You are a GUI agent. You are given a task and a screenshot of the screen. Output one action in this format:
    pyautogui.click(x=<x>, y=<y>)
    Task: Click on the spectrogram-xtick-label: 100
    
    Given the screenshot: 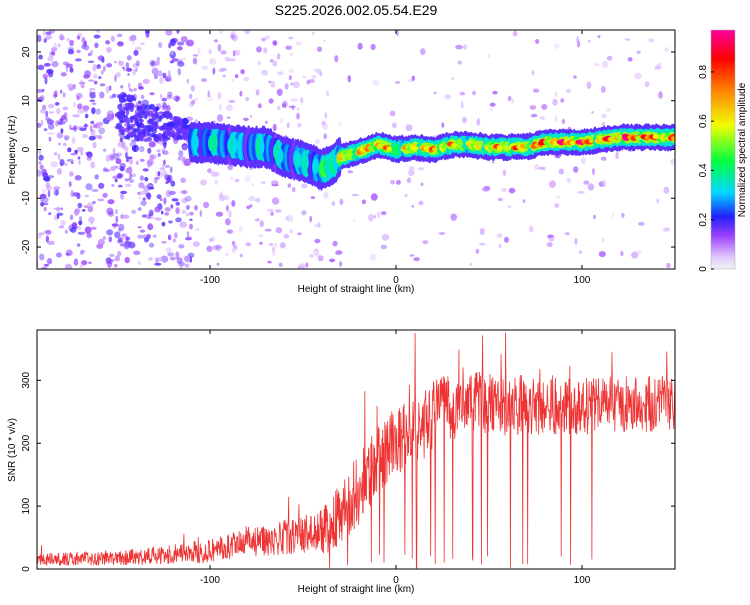 What is the action you would take?
    pyautogui.click(x=582, y=280)
    